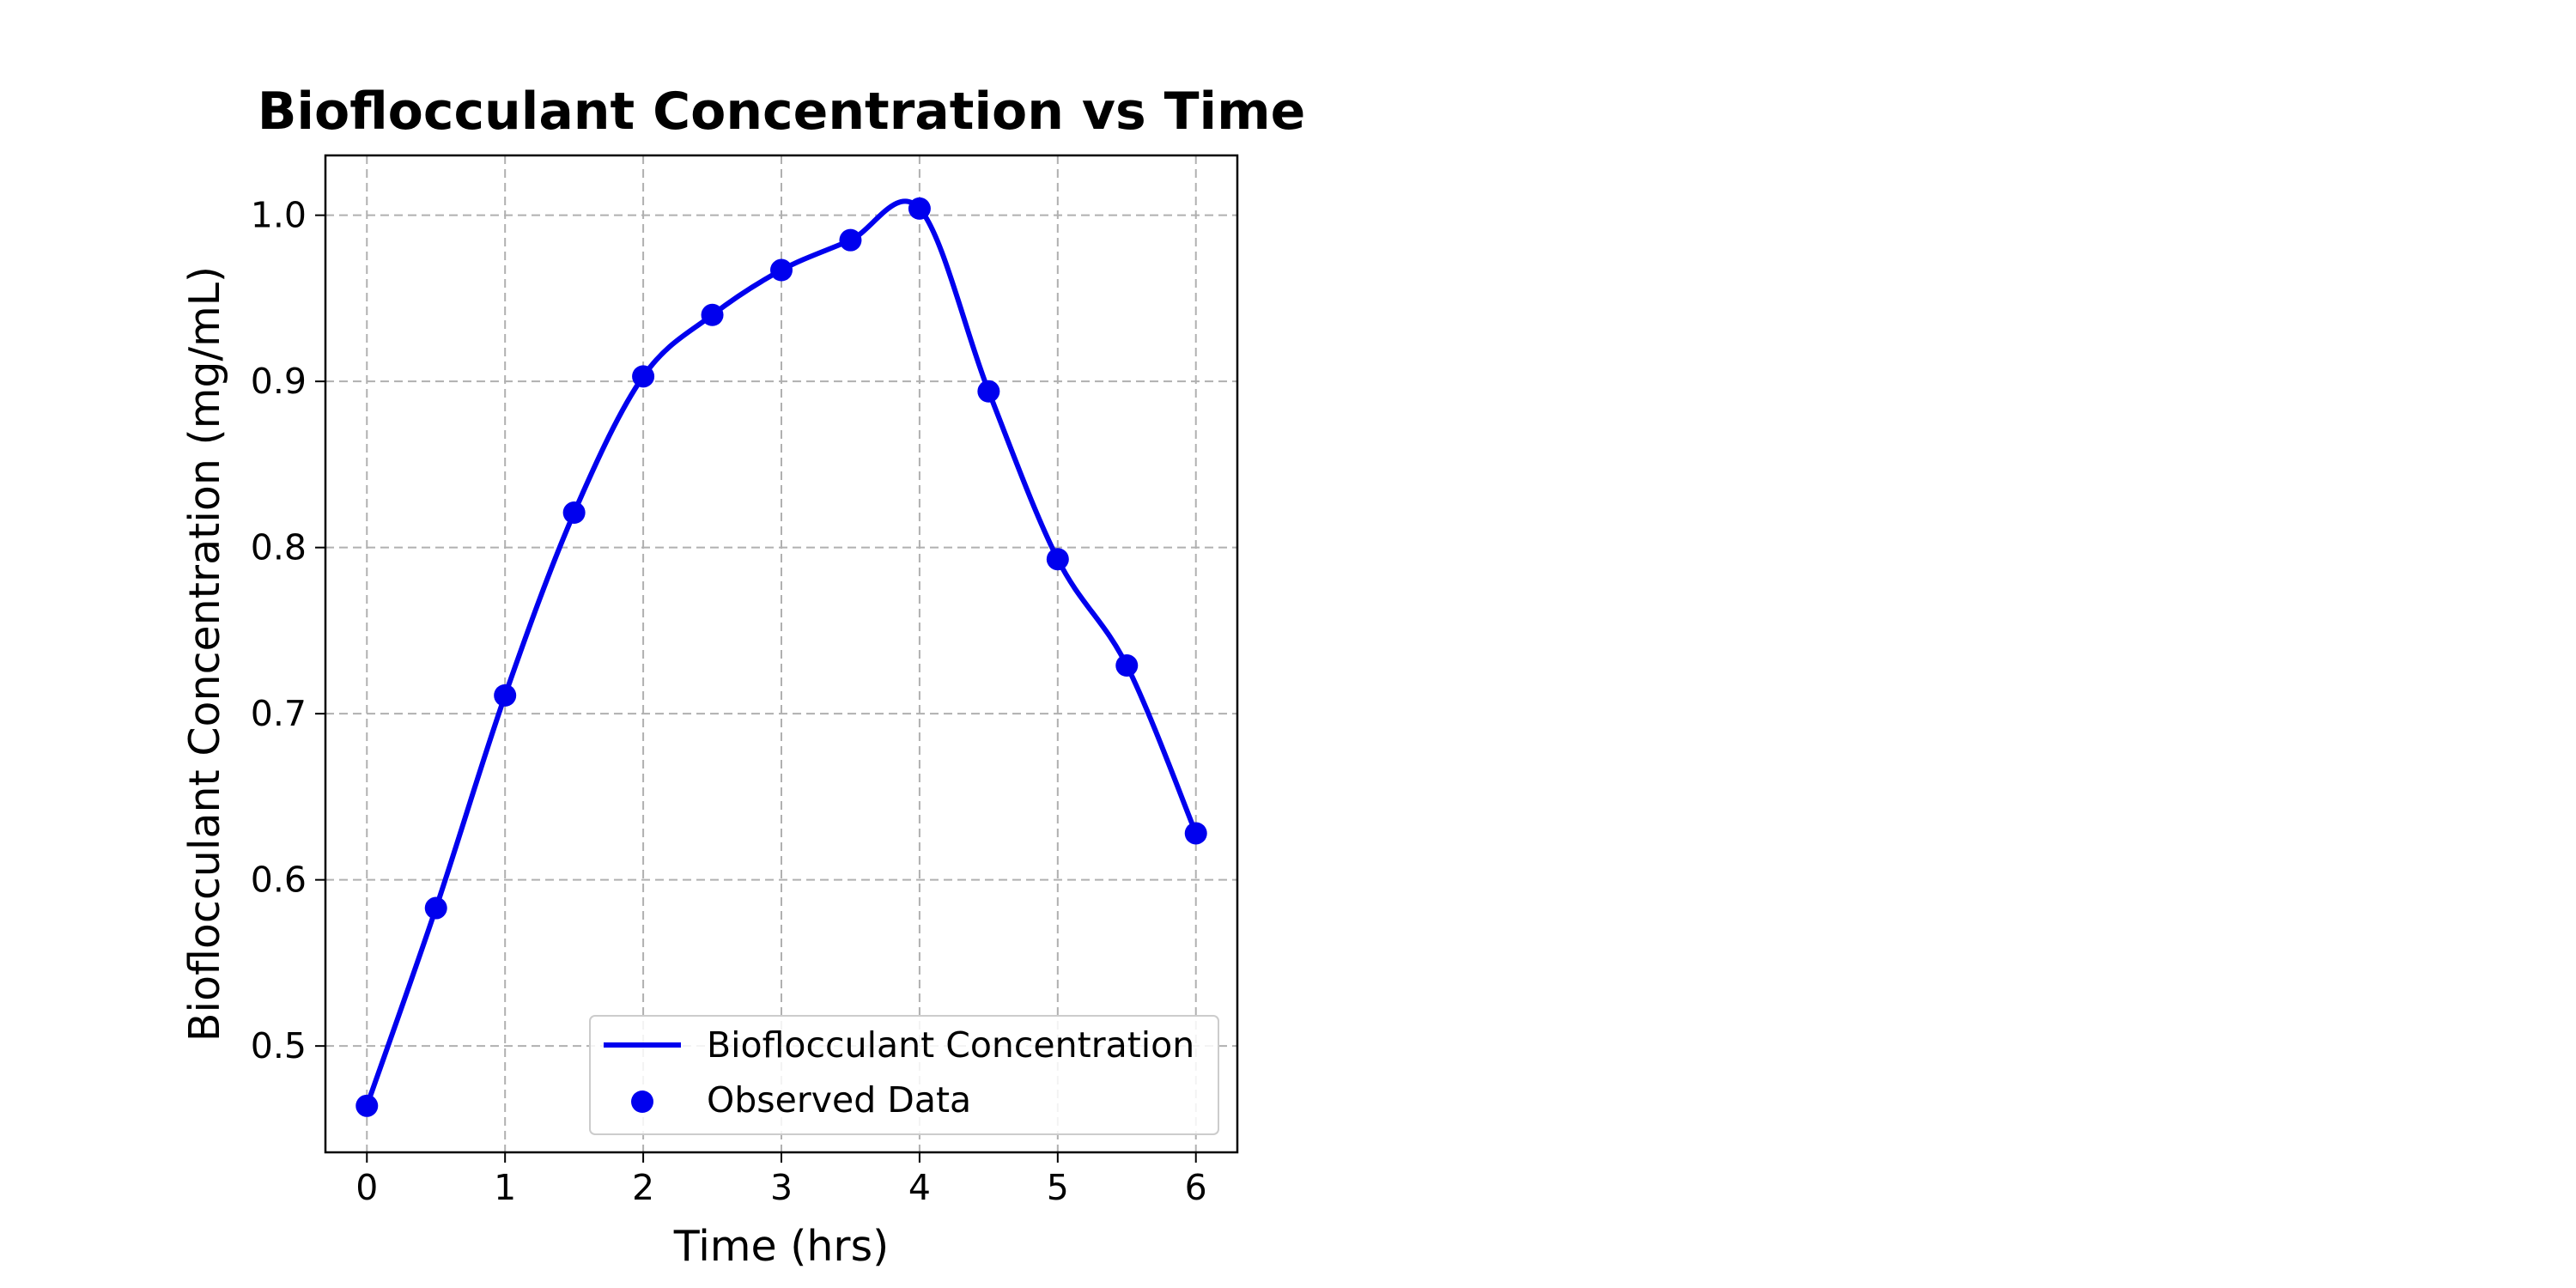 The image size is (2576, 1288). I want to click on y-tick-label: 0.8, so click(279, 547).